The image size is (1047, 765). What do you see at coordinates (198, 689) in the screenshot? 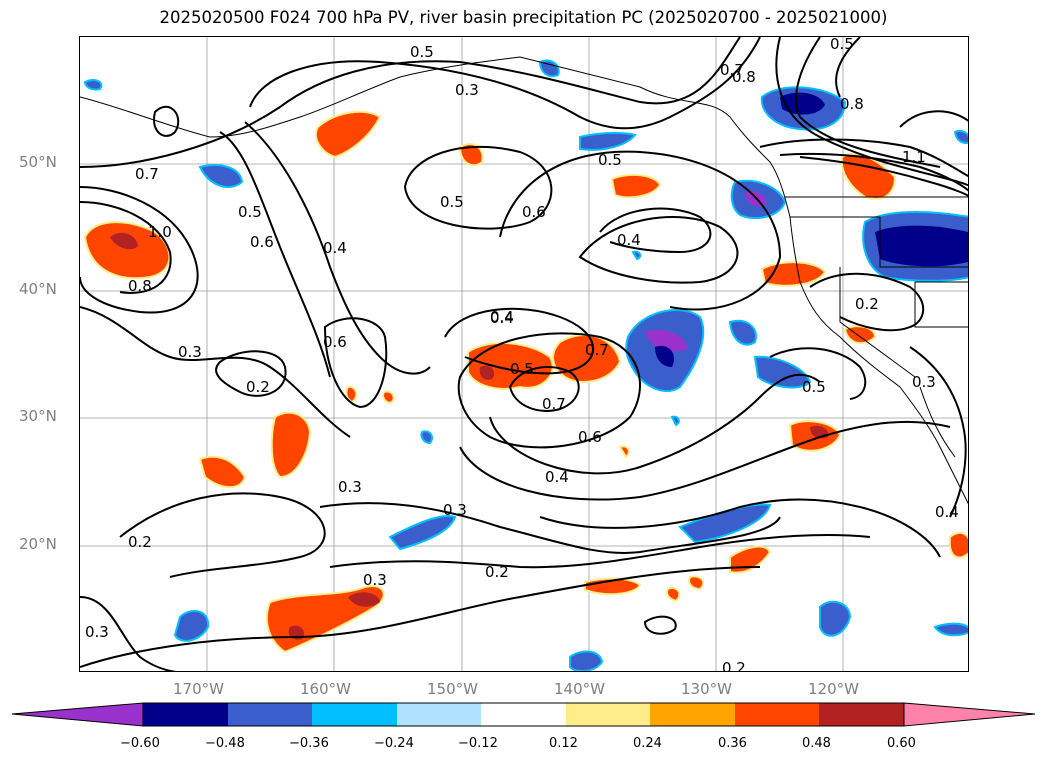
I see `lon-label-170w: 170°W` at bounding box center [198, 689].